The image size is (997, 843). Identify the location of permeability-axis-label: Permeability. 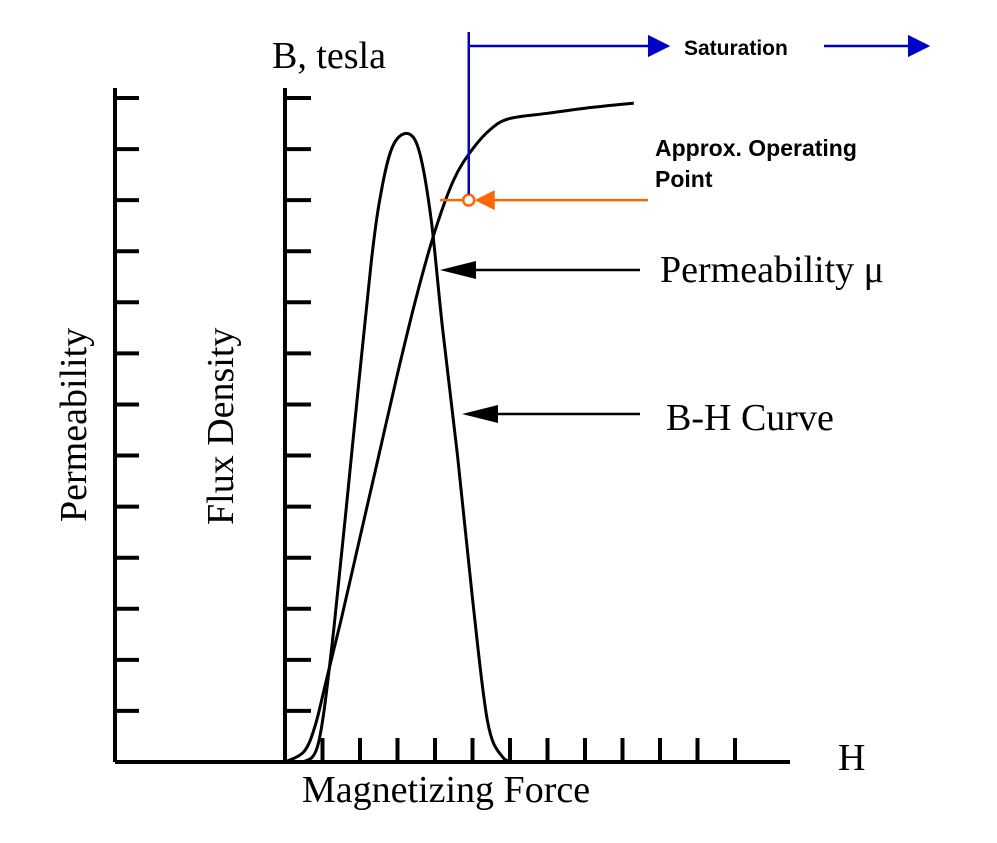
(74, 425).